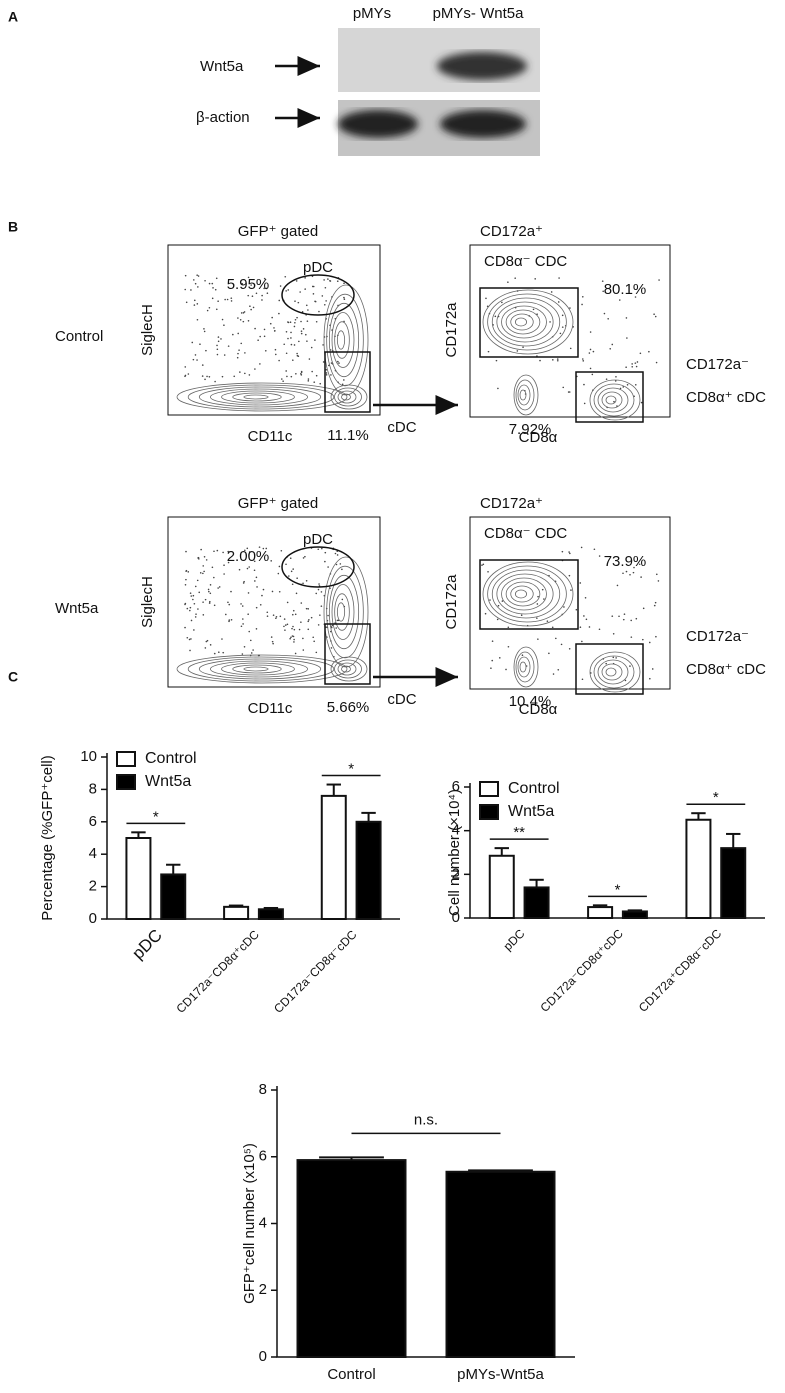 The width and height of the screenshot is (785, 1393). Describe the element at coordinates (534, 788) in the screenshot. I see `legend-label: Control` at that location.